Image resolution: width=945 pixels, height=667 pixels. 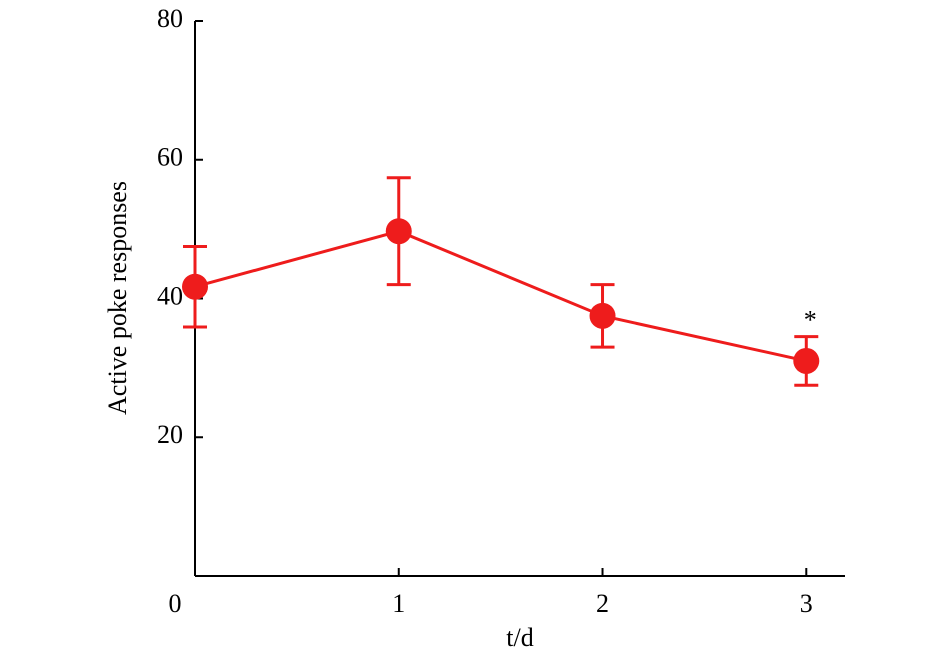 What do you see at coordinates (806, 603) in the screenshot?
I see `x-tick-label: 3` at bounding box center [806, 603].